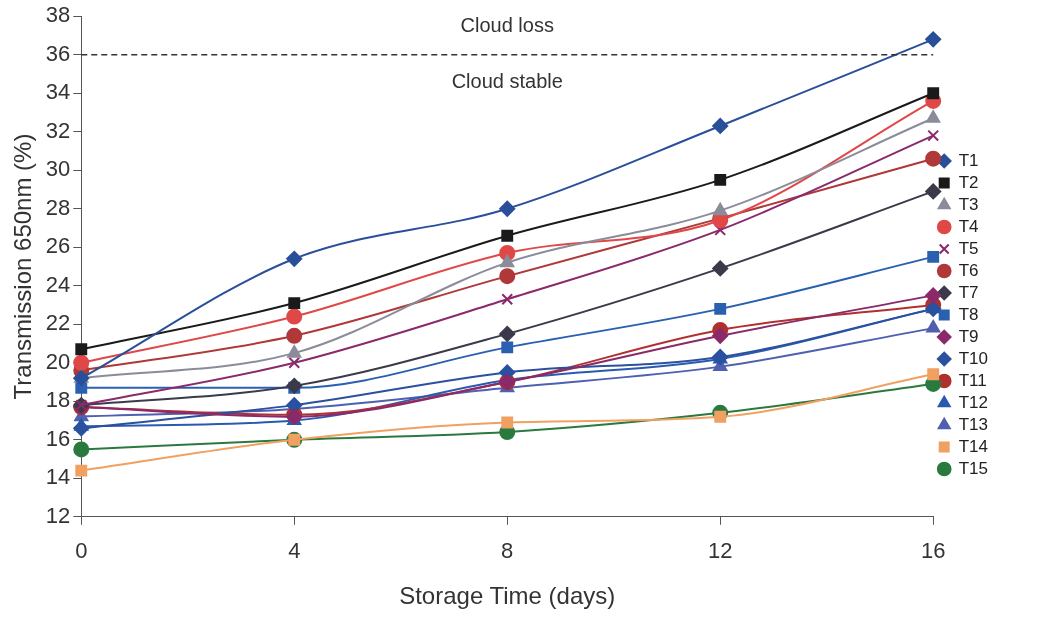 The width and height of the screenshot is (1058, 620). Describe the element at coordinates (58, 92) in the screenshot. I see `y-tick-label: 34` at that location.